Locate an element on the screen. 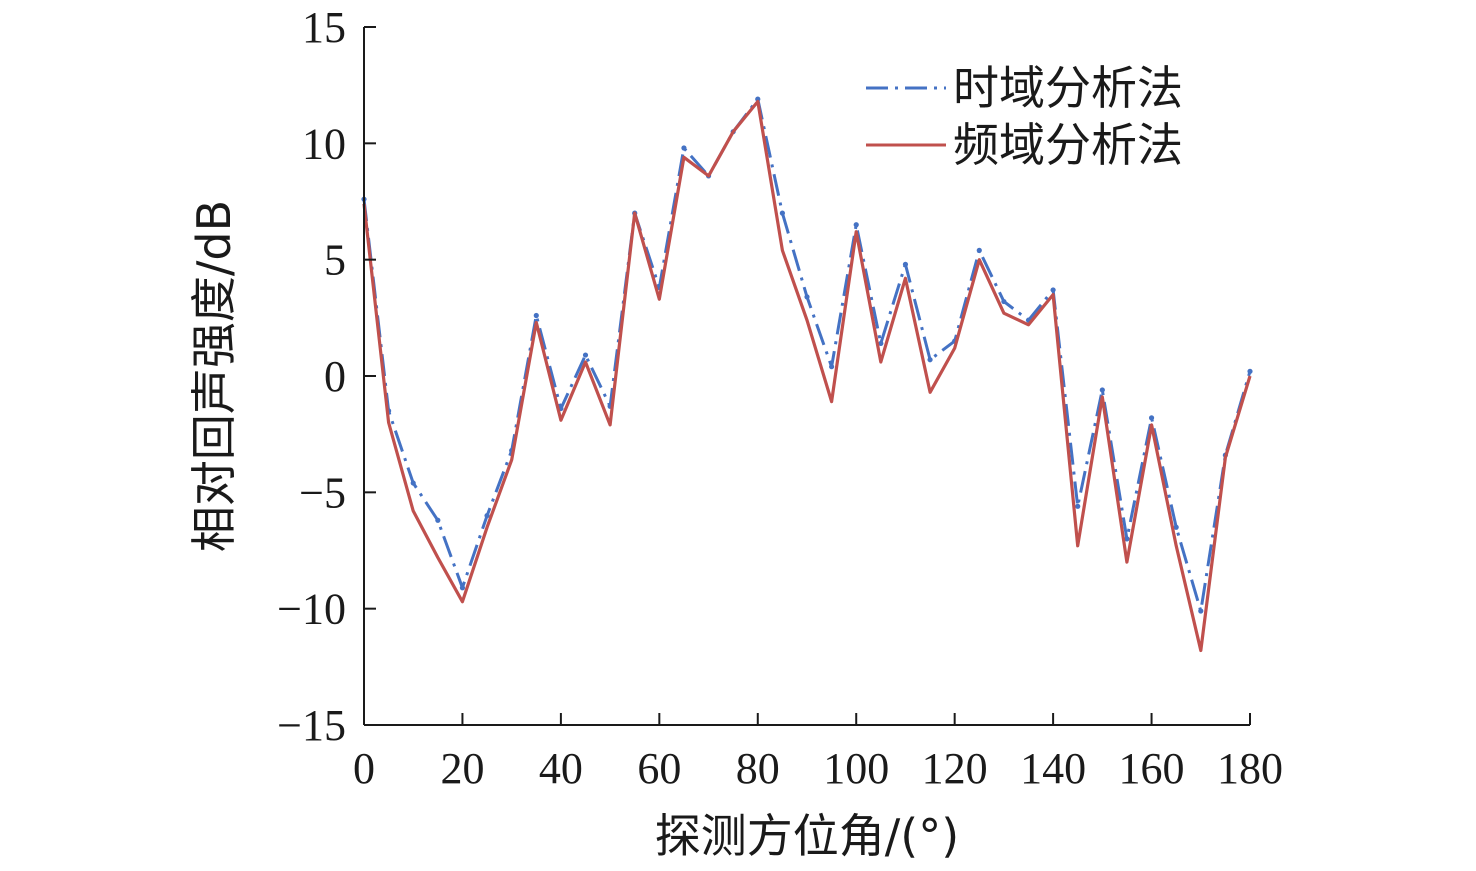 The image size is (1476, 871). y-axis-title: 相对回声强度/dB is located at coordinates (214, 376).